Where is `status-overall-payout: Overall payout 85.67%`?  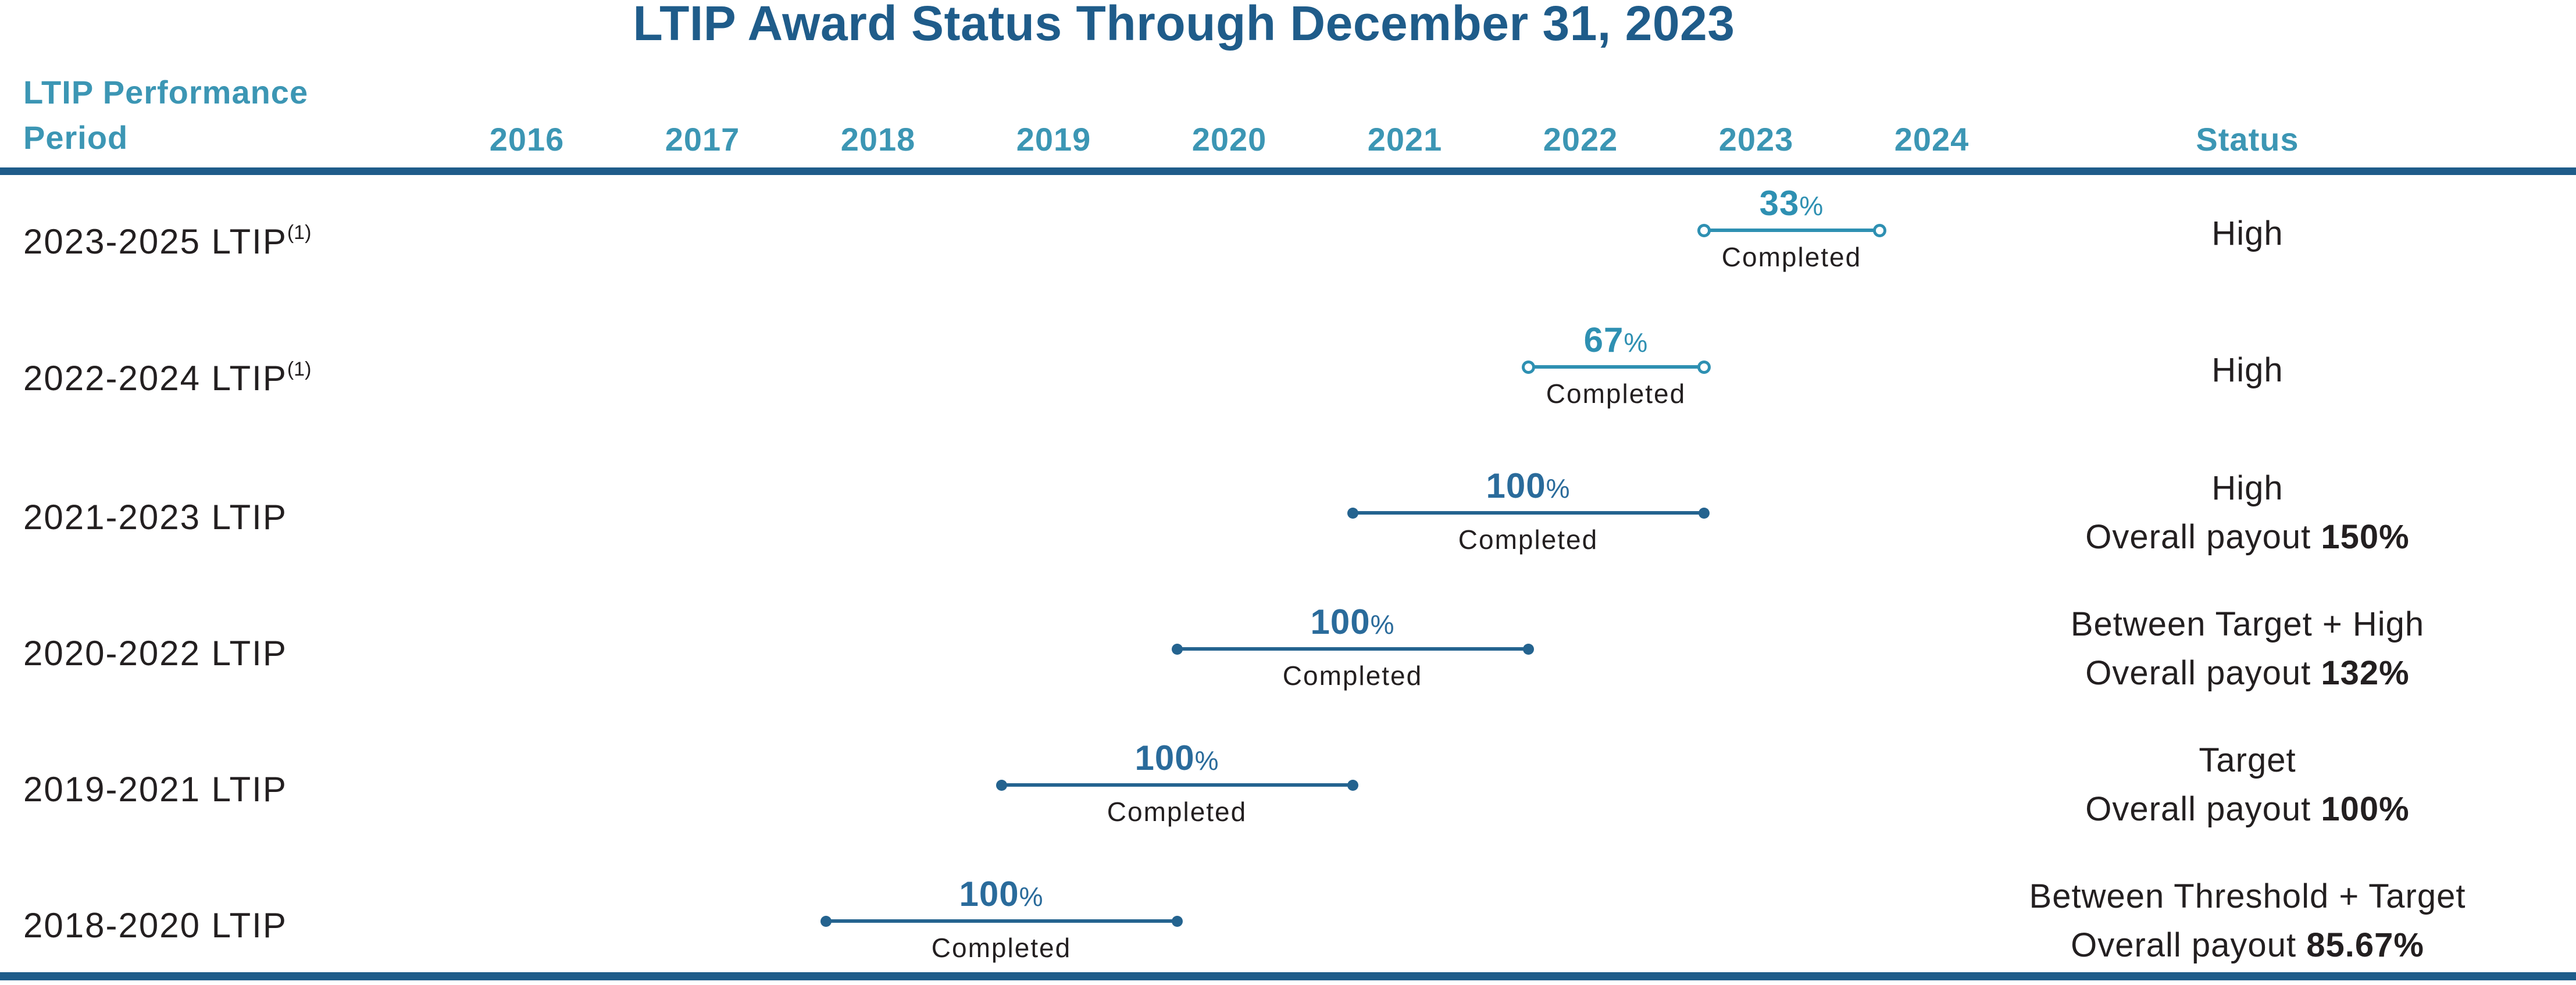
status-overall-payout: Overall payout 85.67% is located at coordinates (2248, 945).